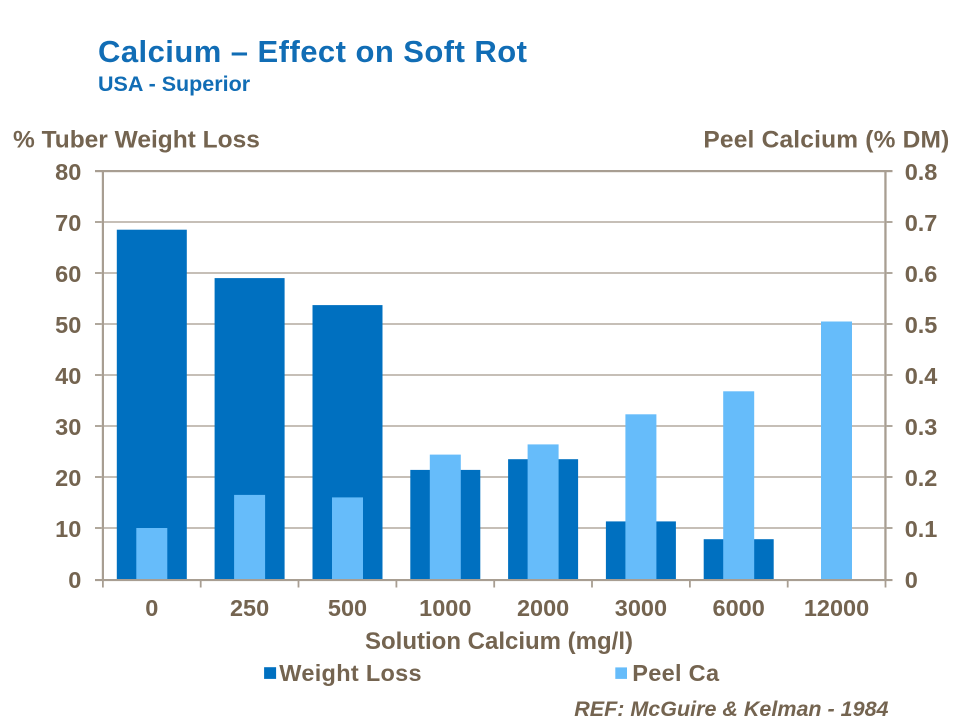 The width and height of the screenshot is (960, 720). What do you see at coordinates (68, 427) in the screenshot?
I see `svg-text: 30` at bounding box center [68, 427].